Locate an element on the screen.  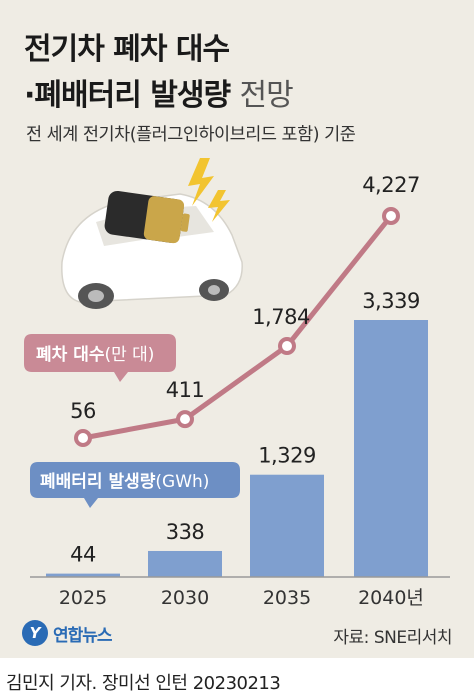
x-tick-label: 2040년 is located at coordinates (391, 598).